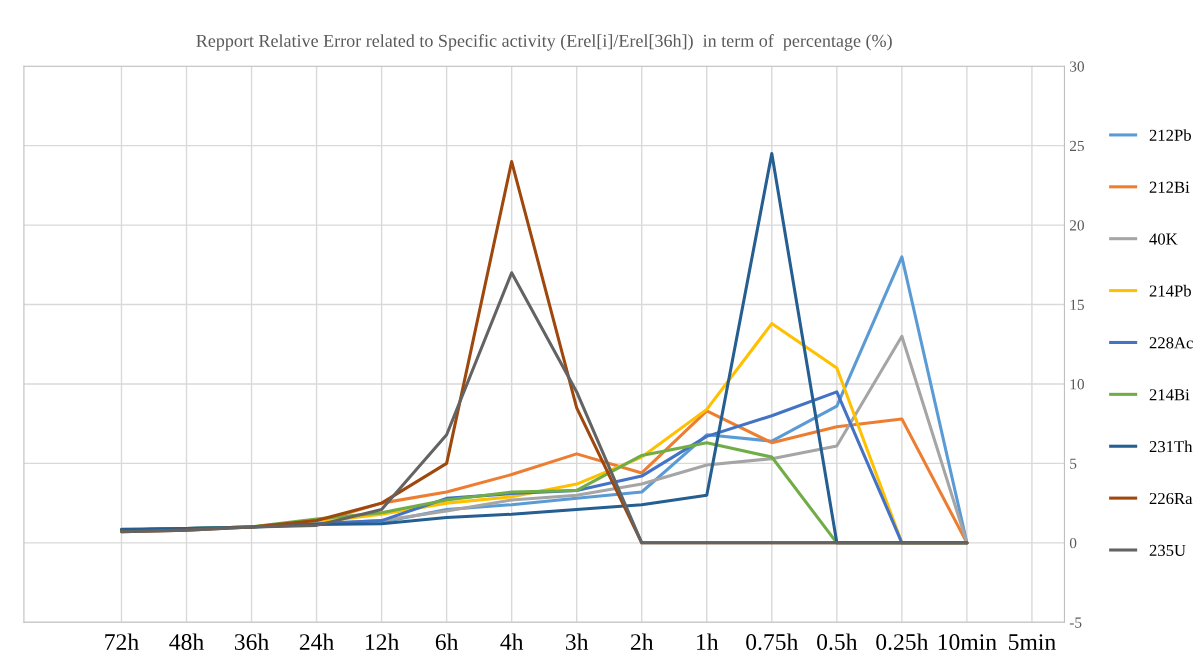 This screenshot has width=1196, height=662. What do you see at coordinates (544, 42) in the screenshot?
I see `chart-title: Repport Relative Error related to Specific activity (Erel[i]/Erel[36h]) in term of percentage (%)` at bounding box center [544, 42].